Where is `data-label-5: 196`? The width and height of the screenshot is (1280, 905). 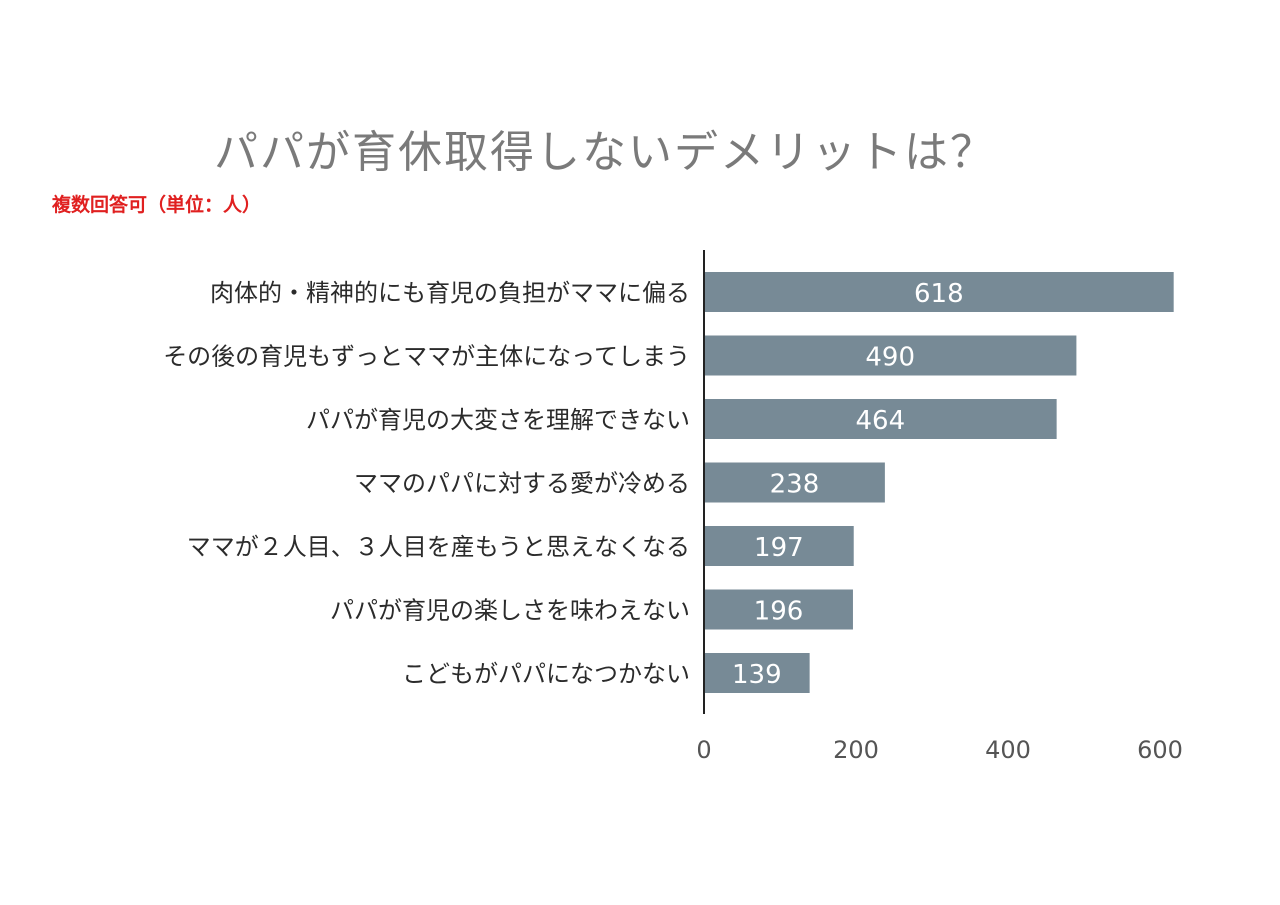
data-label-5: 196 is located at coordinates (779, 612).